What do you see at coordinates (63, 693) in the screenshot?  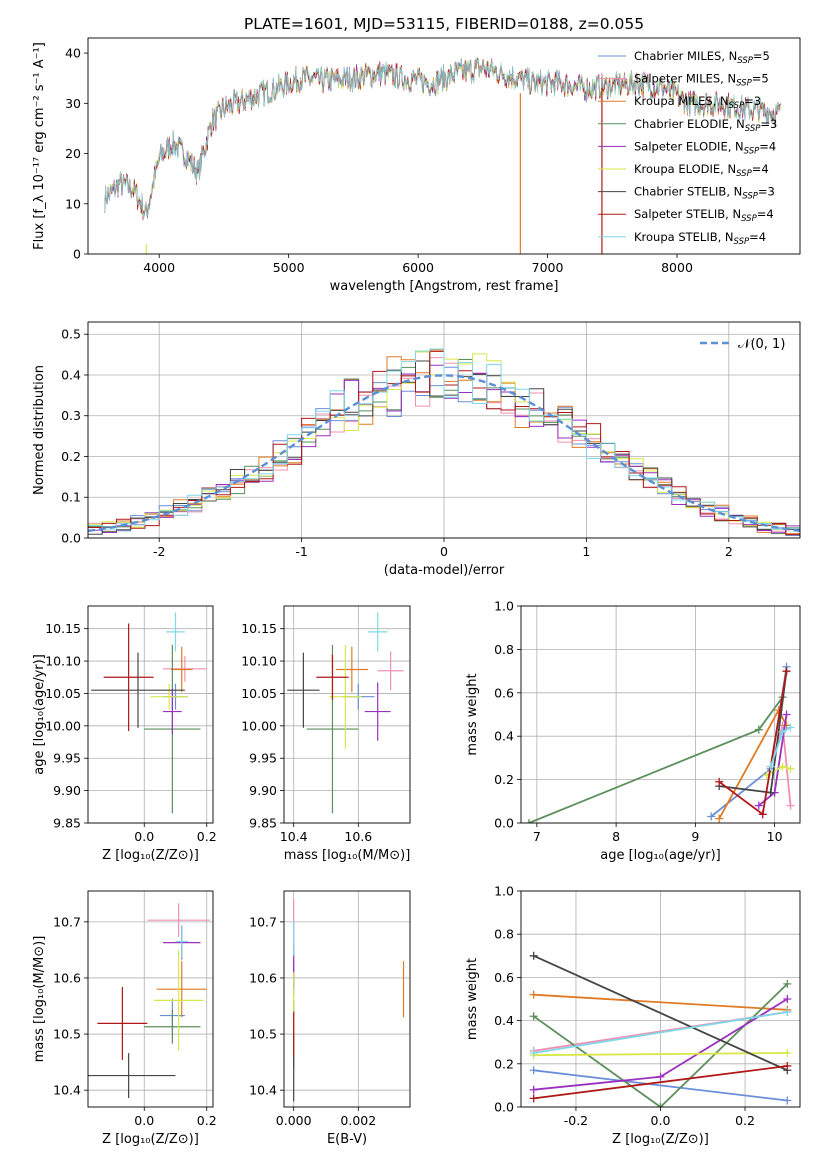 I see `y-tick-label: 10.05` at bounding box center [63, 693].